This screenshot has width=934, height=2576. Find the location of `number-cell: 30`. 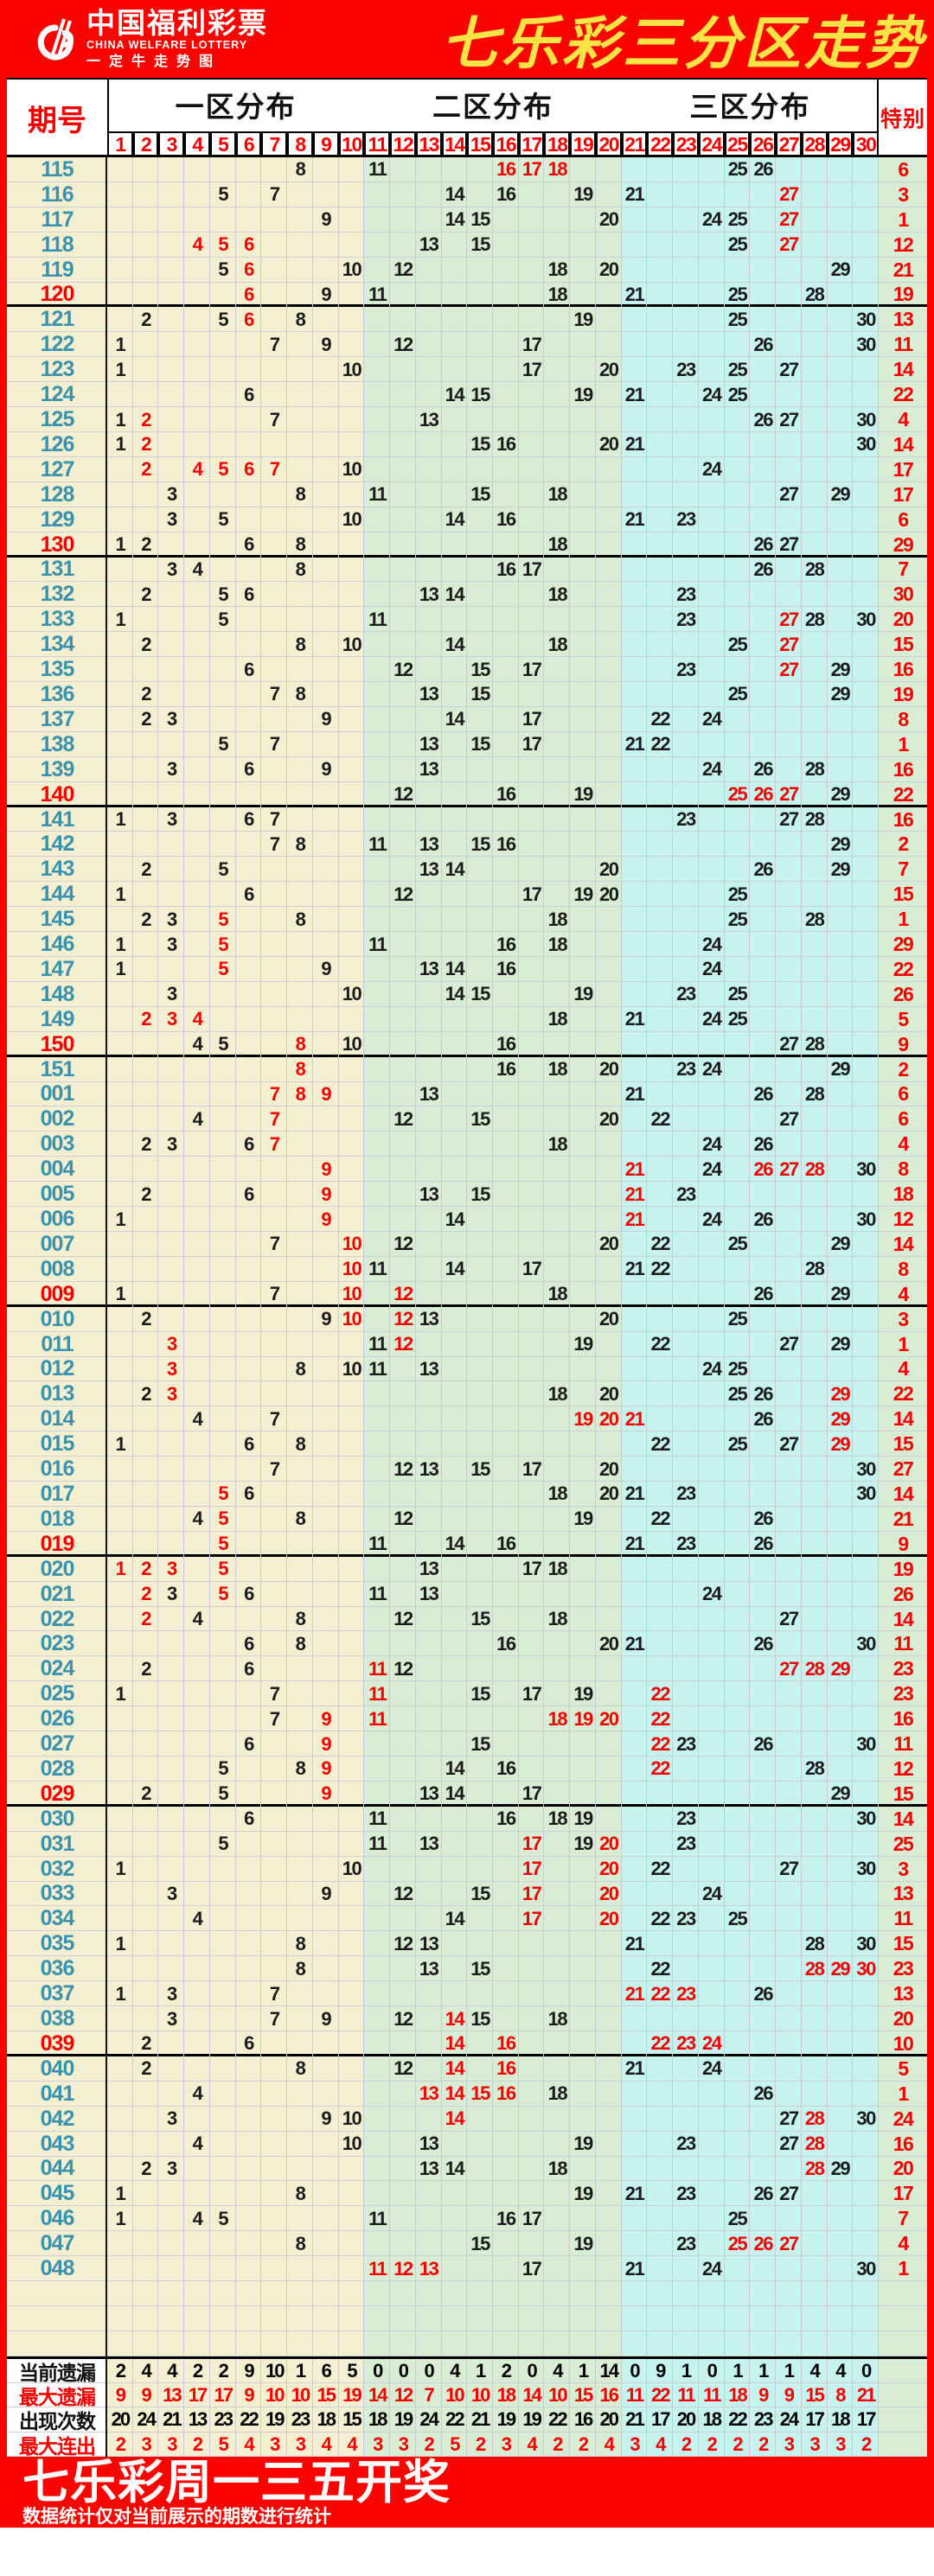

number-cell: 30 is located at coordinates (866, 1219).